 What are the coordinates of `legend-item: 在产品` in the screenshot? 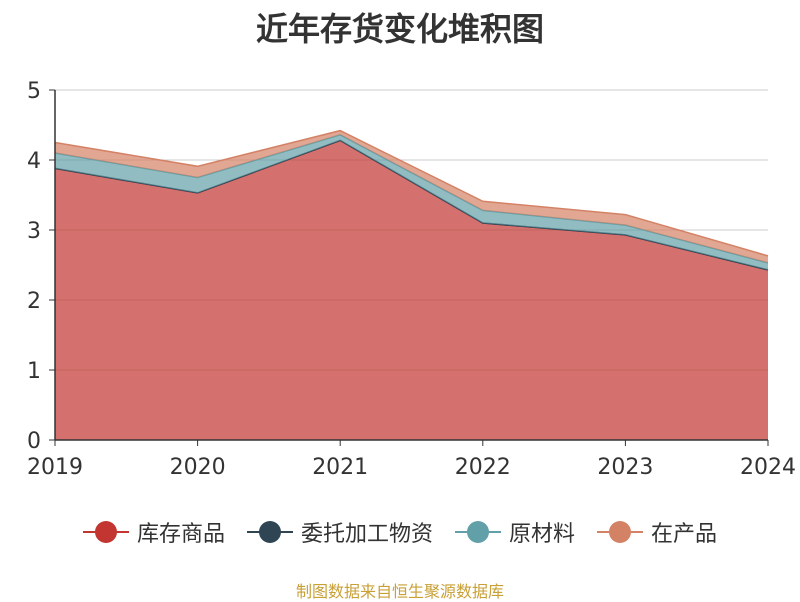 It's located at (657, 532).